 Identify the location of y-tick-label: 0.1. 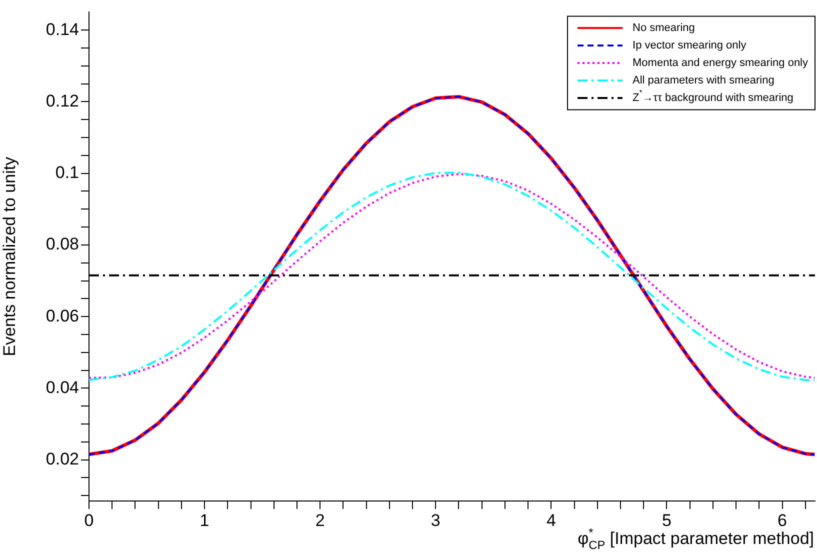
(67, 172).